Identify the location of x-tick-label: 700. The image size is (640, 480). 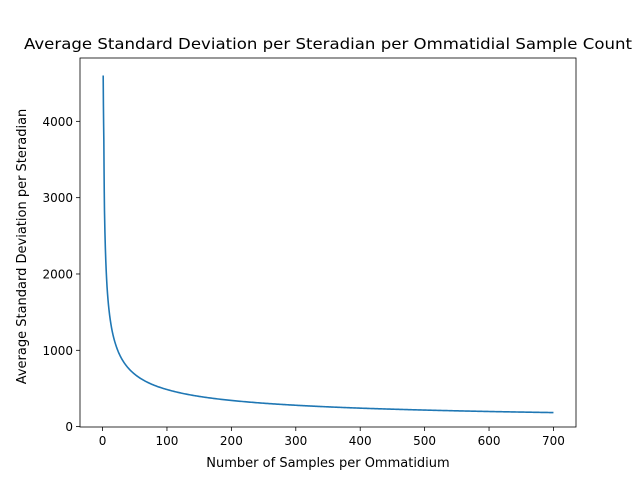
(553, 441).